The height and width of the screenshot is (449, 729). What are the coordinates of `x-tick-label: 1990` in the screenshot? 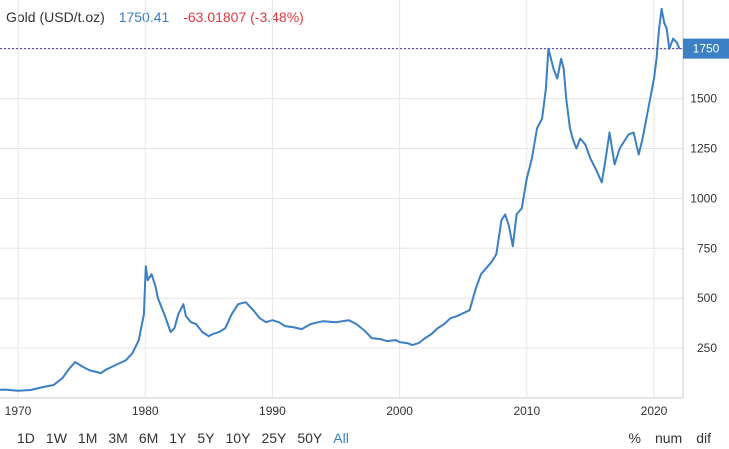 It's located at (272, 411).